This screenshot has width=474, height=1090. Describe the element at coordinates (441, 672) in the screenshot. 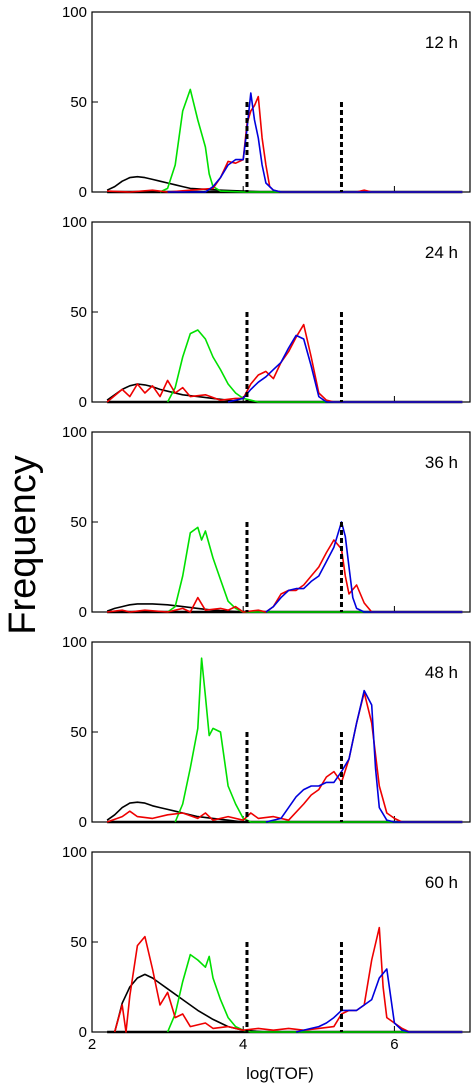

I see `panel-time-label: 48 h` at that location.